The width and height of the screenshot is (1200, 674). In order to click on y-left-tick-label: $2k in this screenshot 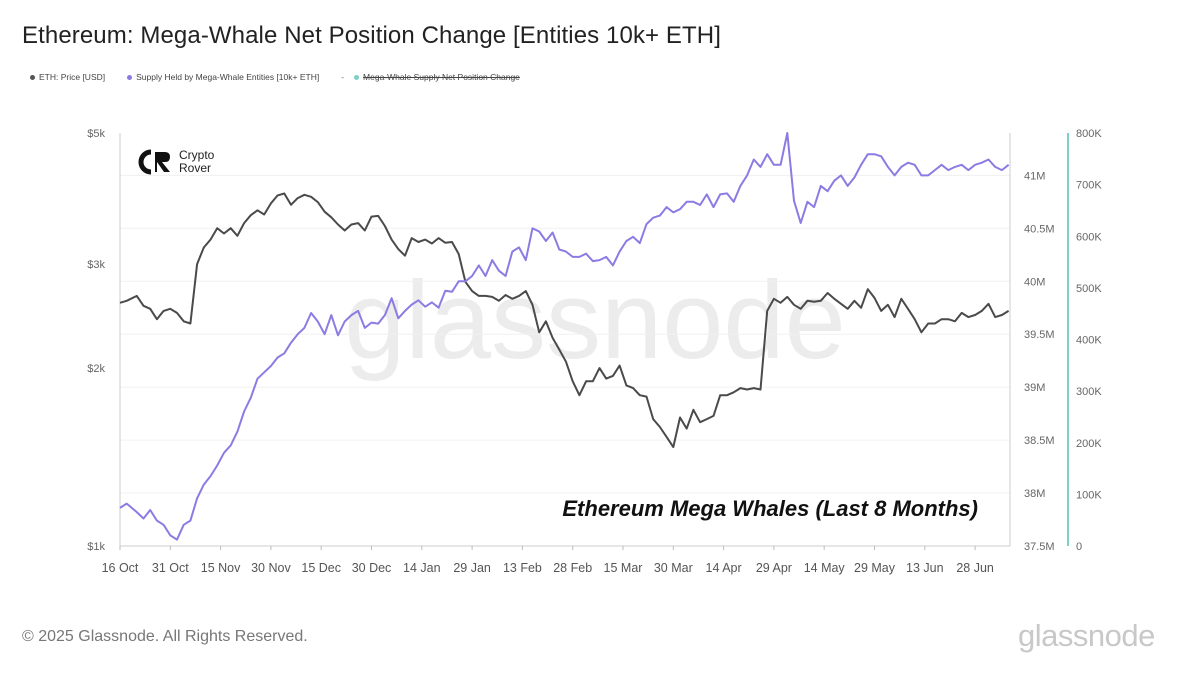, I will do `click(96, 369)`.